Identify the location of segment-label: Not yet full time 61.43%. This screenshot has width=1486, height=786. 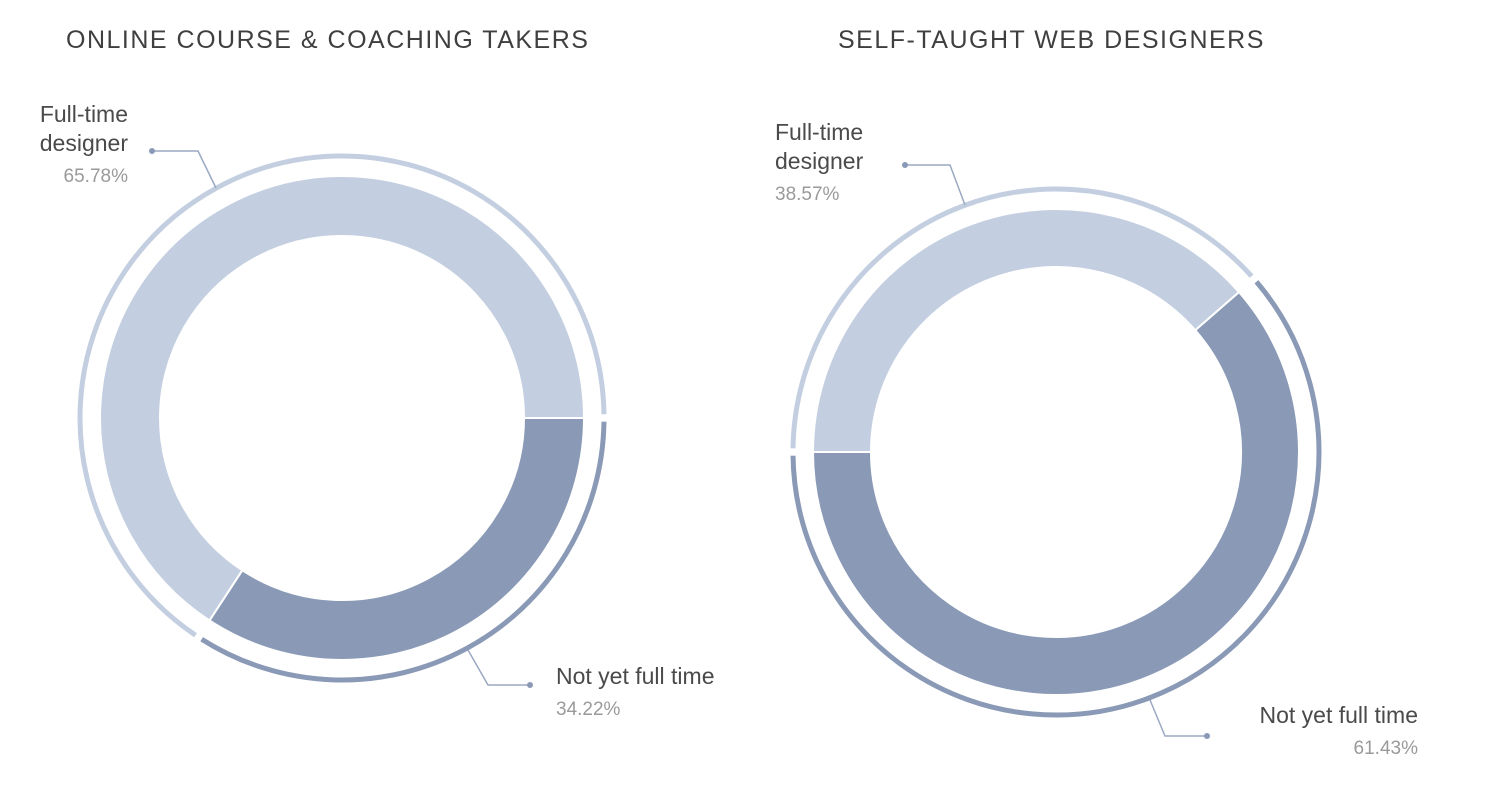
(1318, 732).